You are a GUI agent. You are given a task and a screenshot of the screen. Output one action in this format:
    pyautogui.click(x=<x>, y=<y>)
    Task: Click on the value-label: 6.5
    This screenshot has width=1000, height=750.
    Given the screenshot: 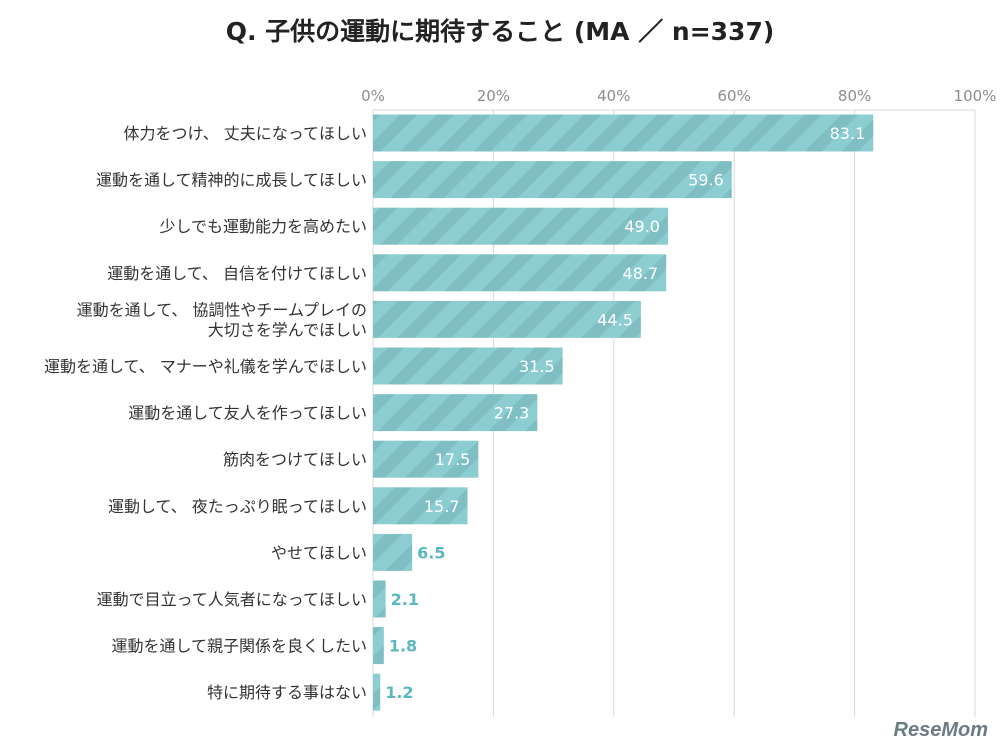 What is the action you would take?
    pyautogui.click(x=431, y=552)
    